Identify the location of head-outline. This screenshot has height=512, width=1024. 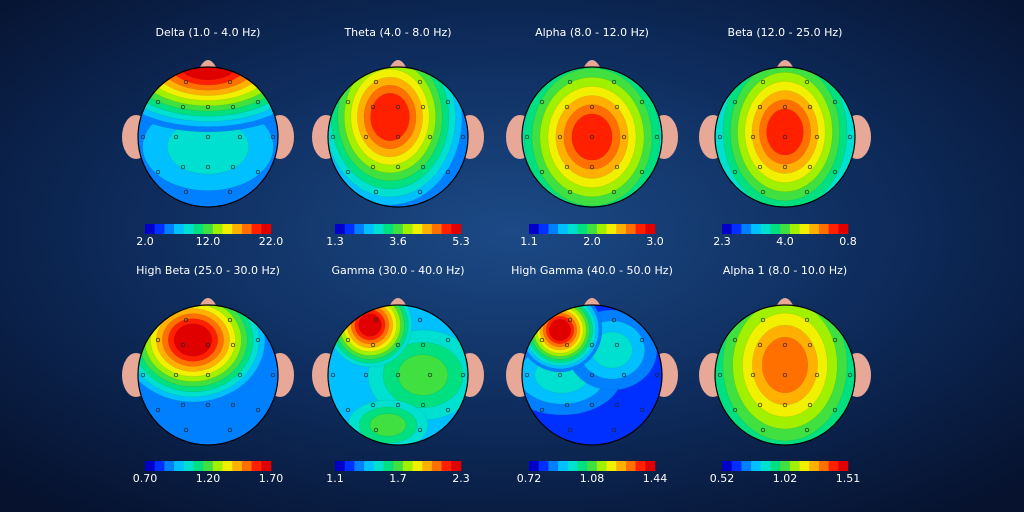
(592, 137).